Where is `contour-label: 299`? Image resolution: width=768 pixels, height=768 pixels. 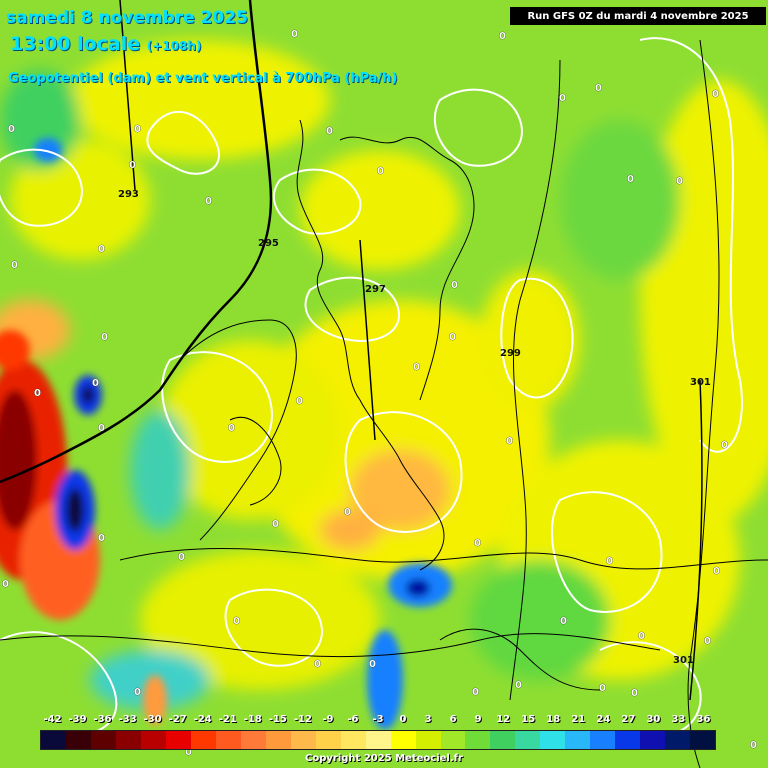 contour-label: 299 is located at coordinates (510, 353).